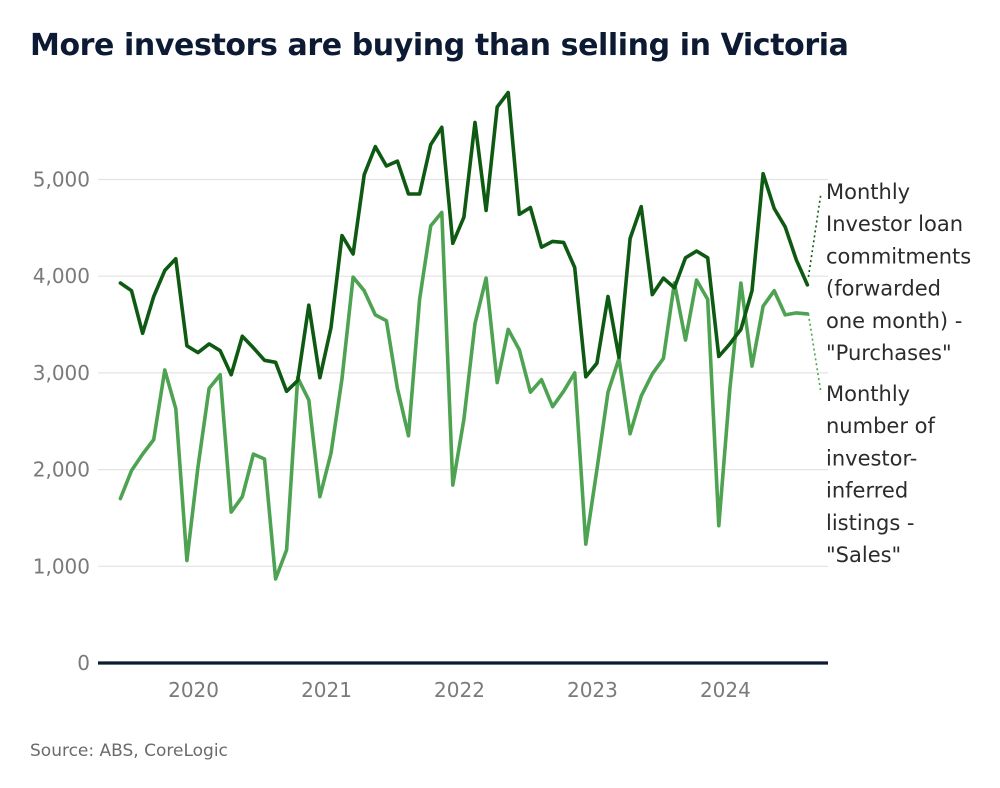  I want to click on series-label-line: Investor loan, so click(894, 224).